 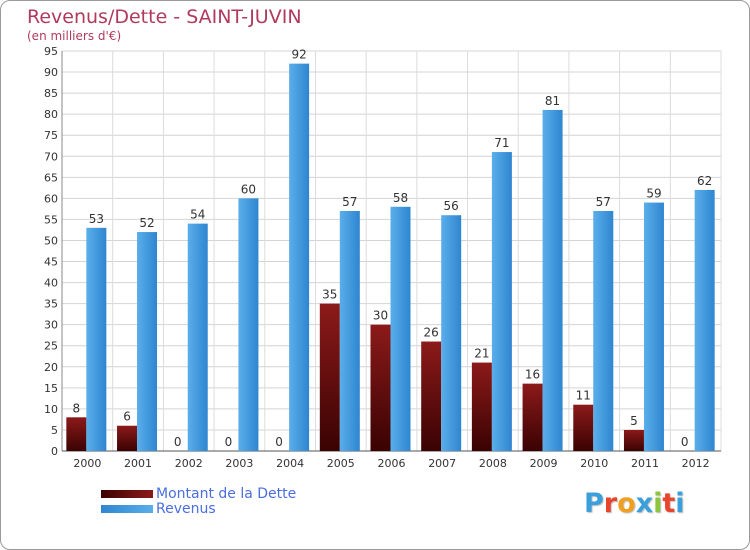 I want to click on data-label-dette: 8, so click(x=77, y=408).